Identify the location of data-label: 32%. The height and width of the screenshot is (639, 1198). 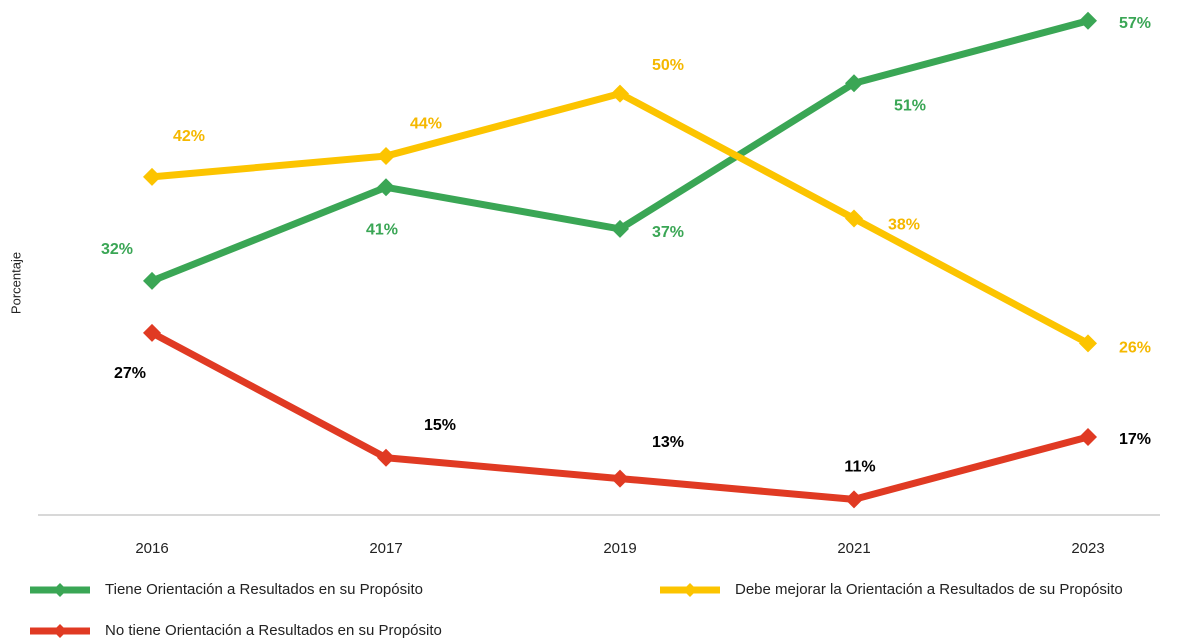
(117, 249).